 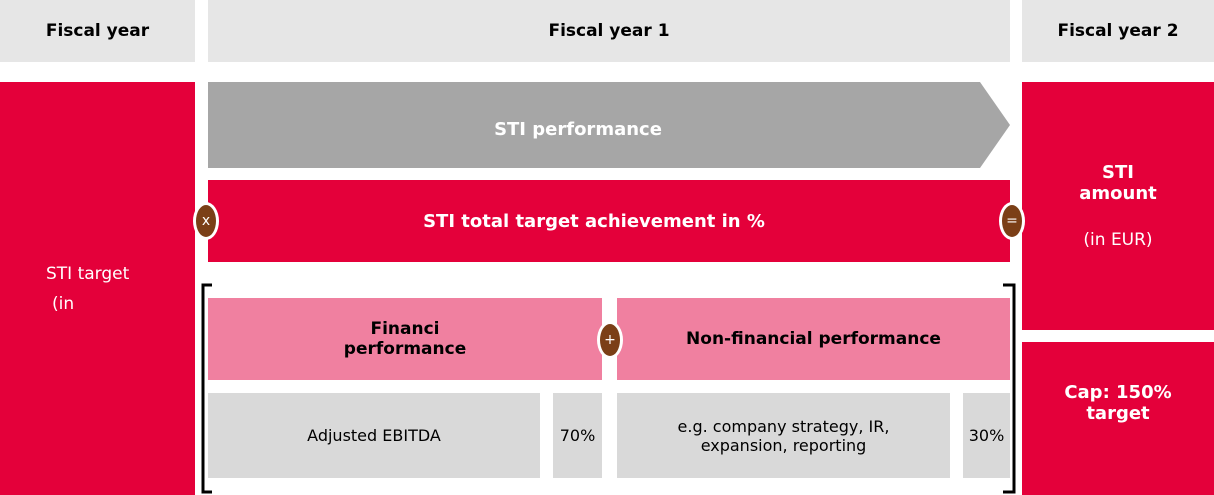 I want to click on kpi-text: Adjusted EBITDA, so click(x=374, y=435).